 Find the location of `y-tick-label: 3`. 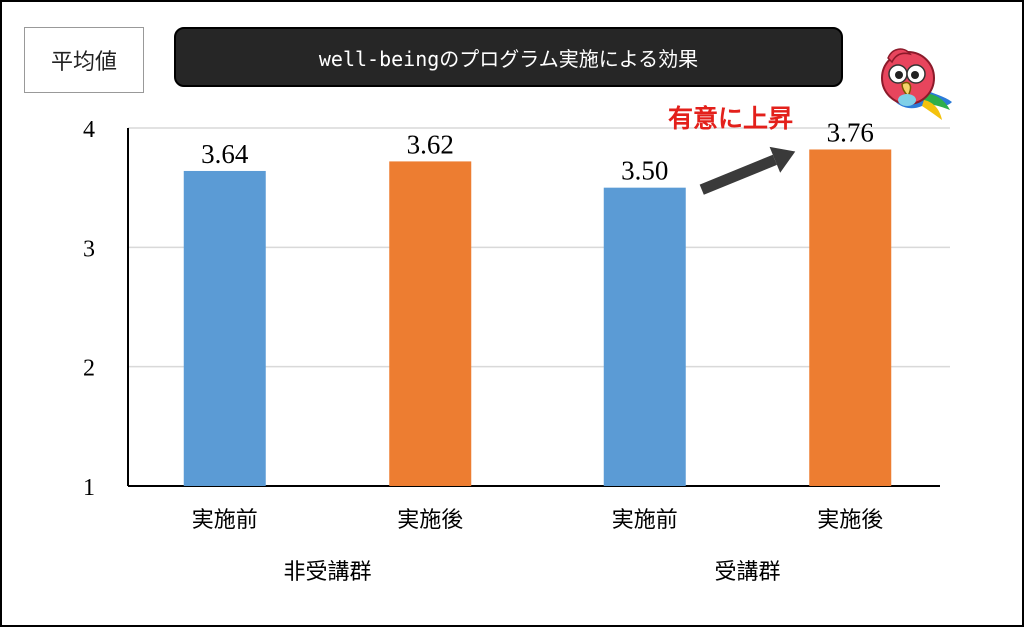

y-tick-label: 3 is located at coordinates (89, 249).